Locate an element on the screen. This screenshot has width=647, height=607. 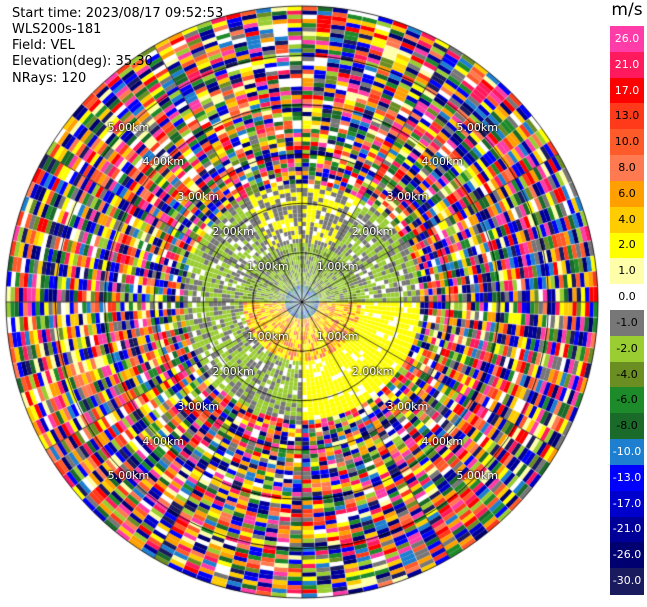
colorbar-tick-label: -2.0 is located at coordinates (627, 348).